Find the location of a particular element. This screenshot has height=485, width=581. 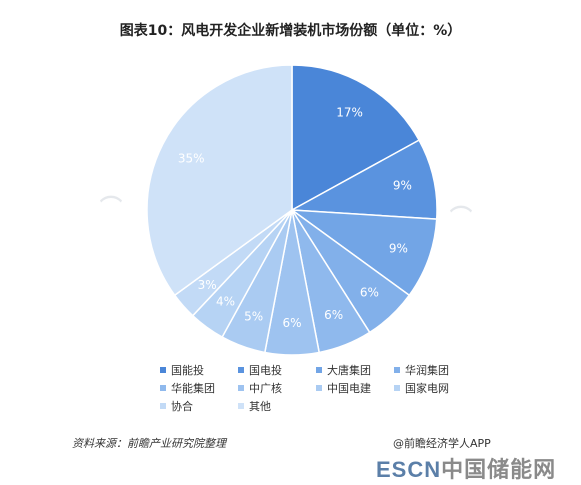

pie-slice-label-5: 6% is located at coordinates (291, 323).